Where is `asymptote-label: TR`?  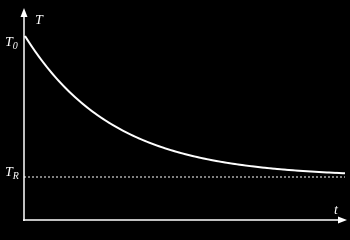
asymptote-label: TR is located at coordinates (12, 173).